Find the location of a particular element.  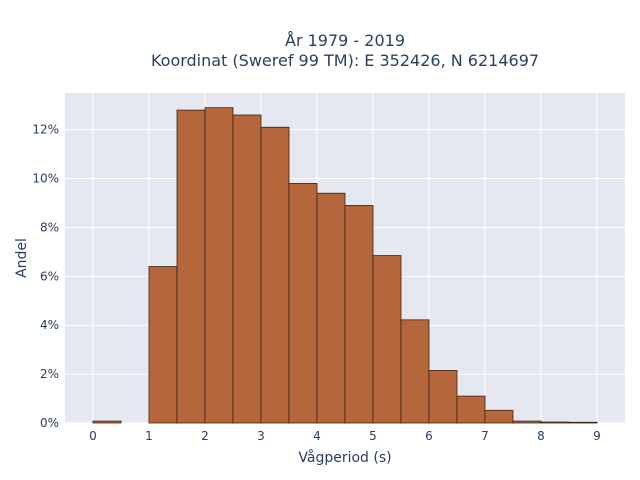

y-tick-label: 0% is located at coordinates (49, 423).